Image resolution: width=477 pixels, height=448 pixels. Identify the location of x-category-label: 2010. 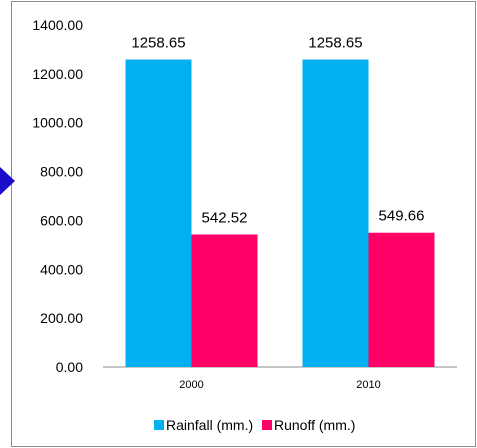
(368, 385).